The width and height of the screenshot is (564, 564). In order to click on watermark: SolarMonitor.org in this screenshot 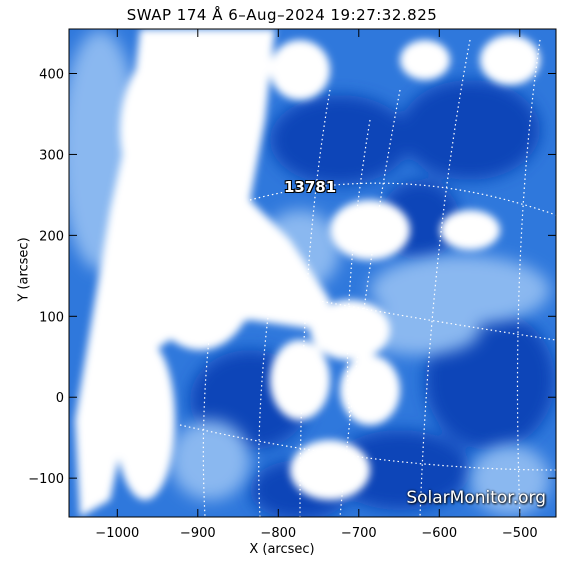, I will do `click(476, 498)`.